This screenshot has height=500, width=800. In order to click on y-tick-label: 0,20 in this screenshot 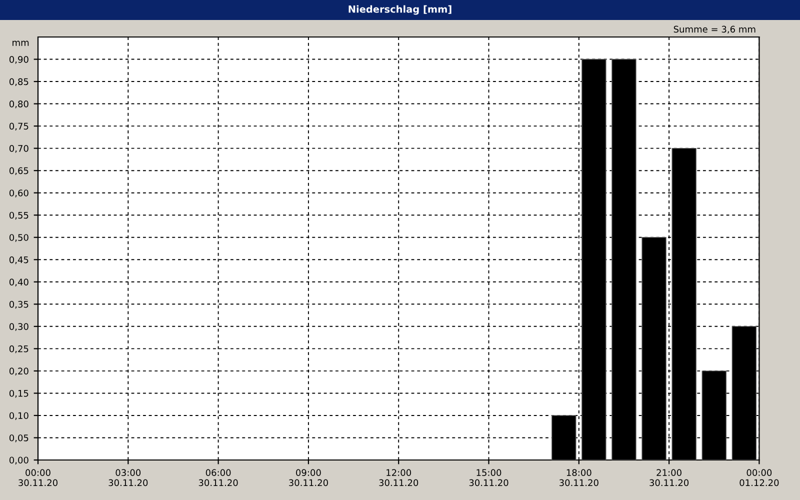, I will do `click(18, 372)`.